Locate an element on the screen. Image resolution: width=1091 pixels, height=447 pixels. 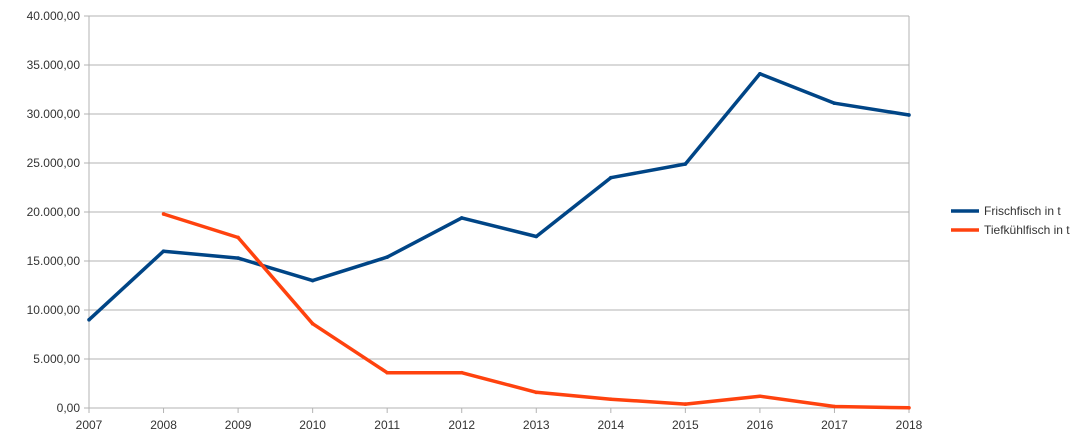
x-tick-label: 2018 is located at coordinates (909, 425).